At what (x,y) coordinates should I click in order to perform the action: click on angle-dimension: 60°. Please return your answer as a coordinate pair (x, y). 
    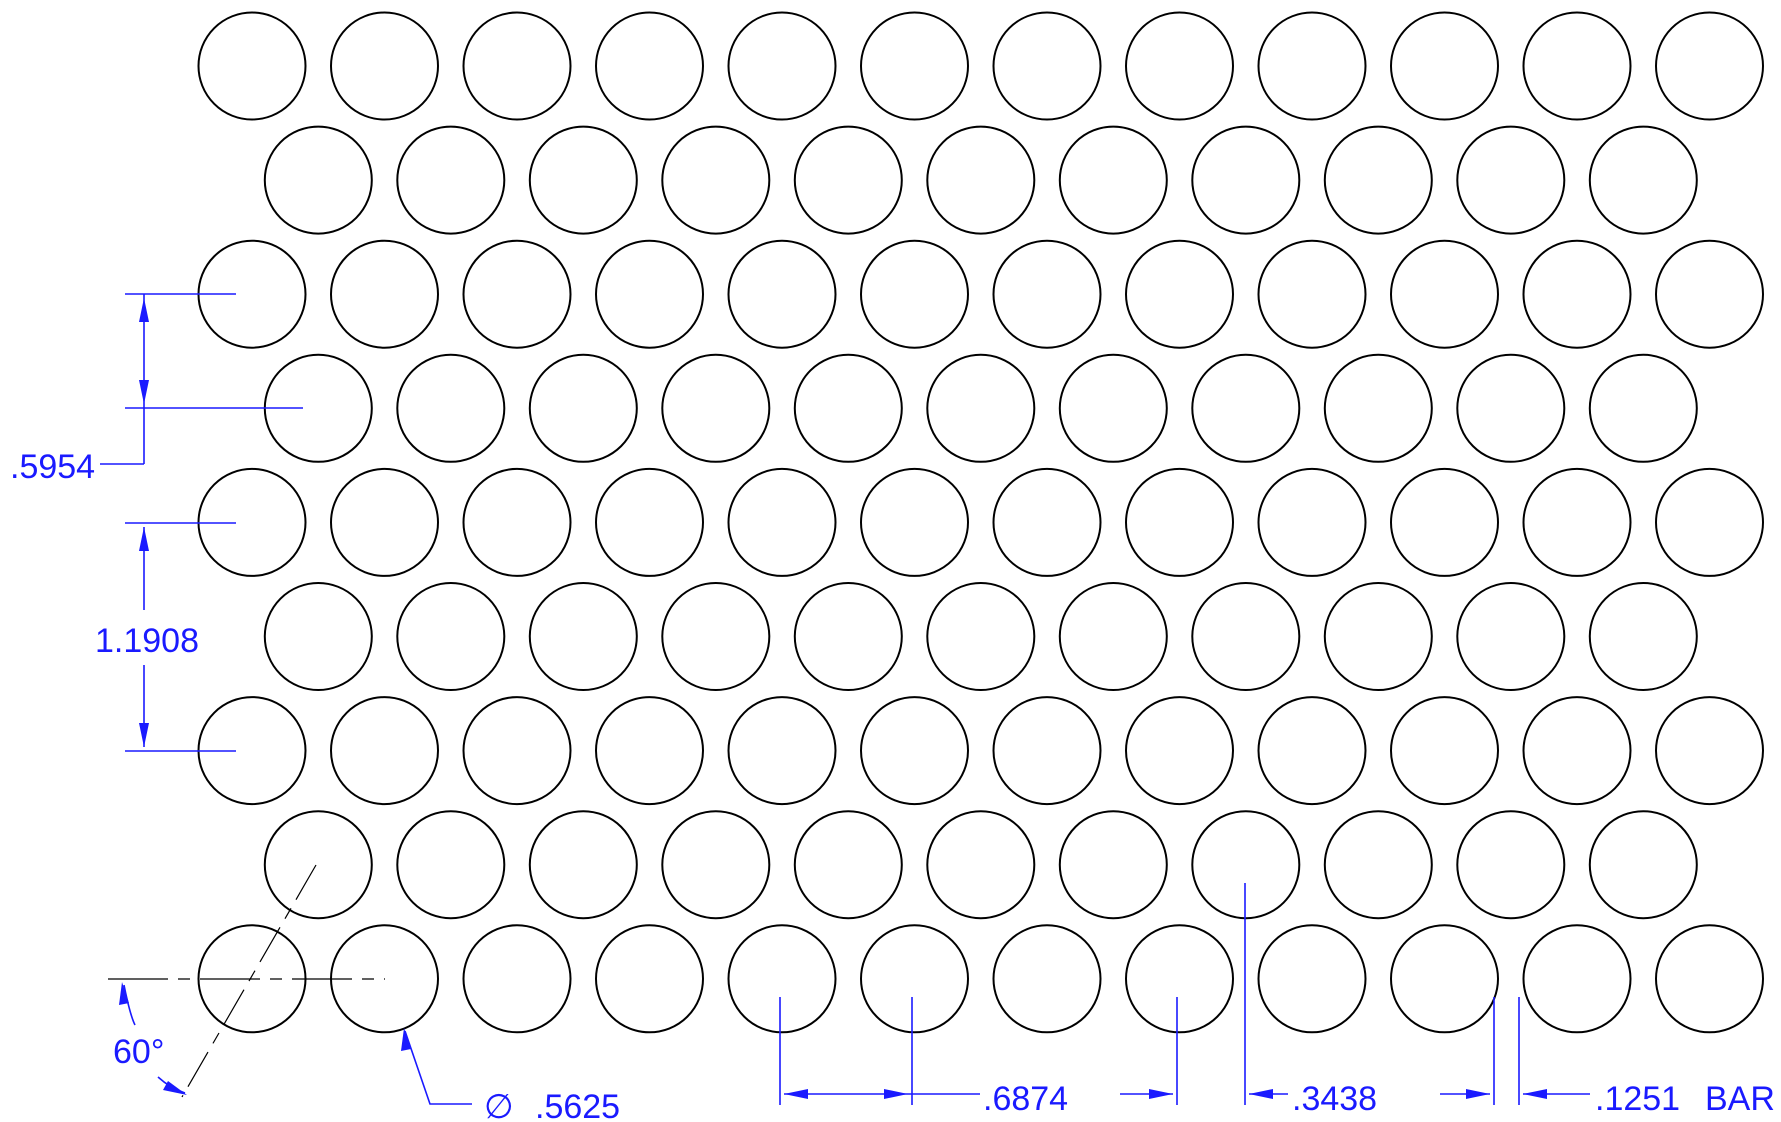
    Looking at the image, I should click on (150, 1038).